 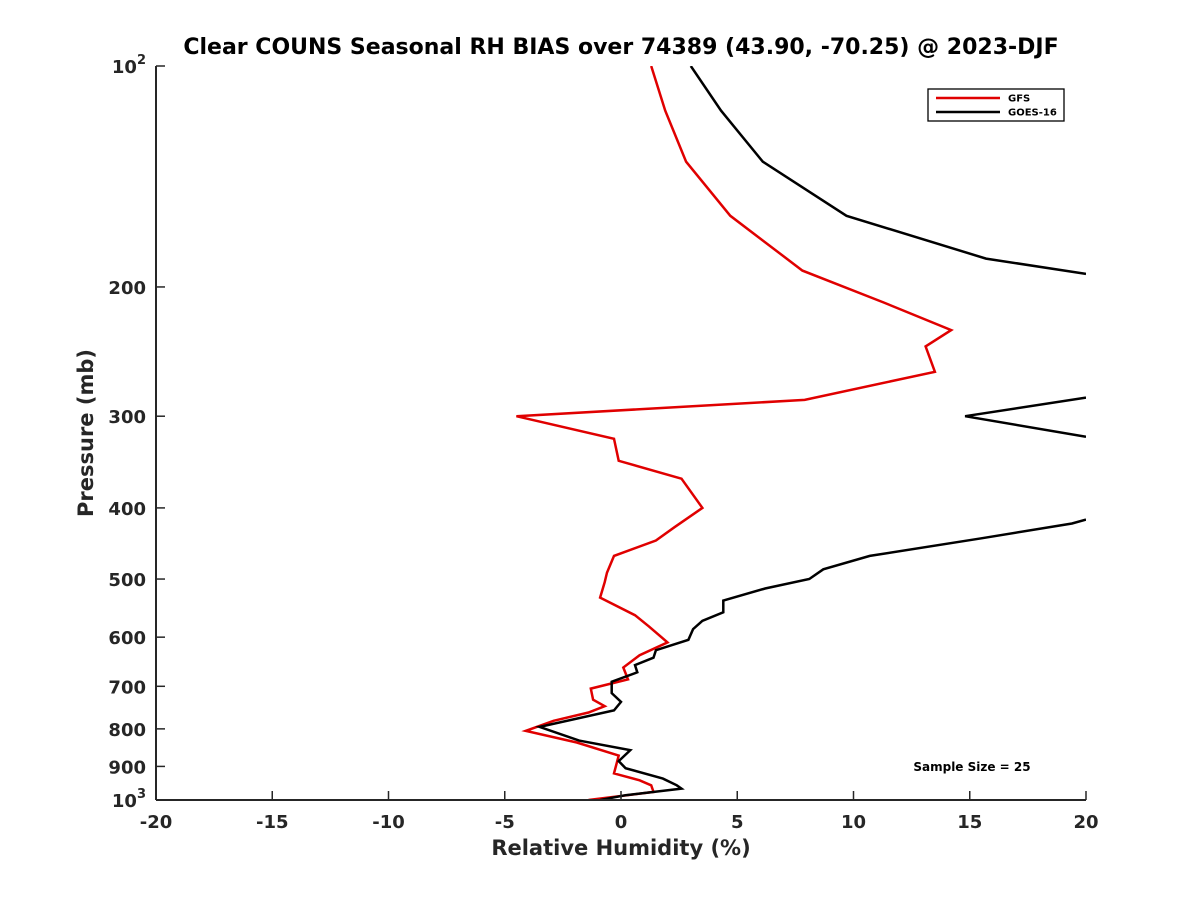 I want to click on y-tick-label: 10², so click(x=129, y=65).